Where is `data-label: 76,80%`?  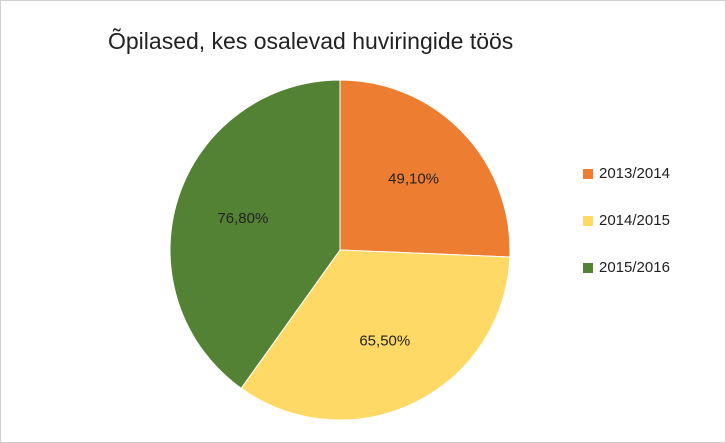 data-label: 76,80% is located at coordinates (242, 218).